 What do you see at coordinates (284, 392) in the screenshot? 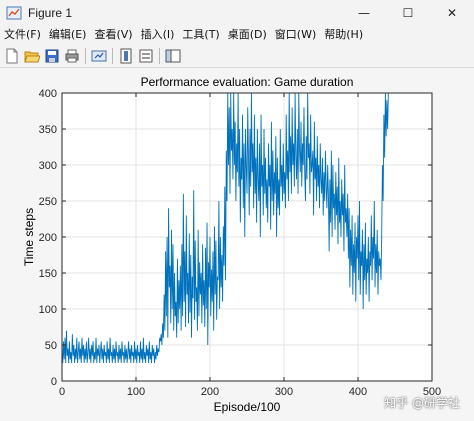
I see `x-tick-label: 300` at bounding box center [284, 392].